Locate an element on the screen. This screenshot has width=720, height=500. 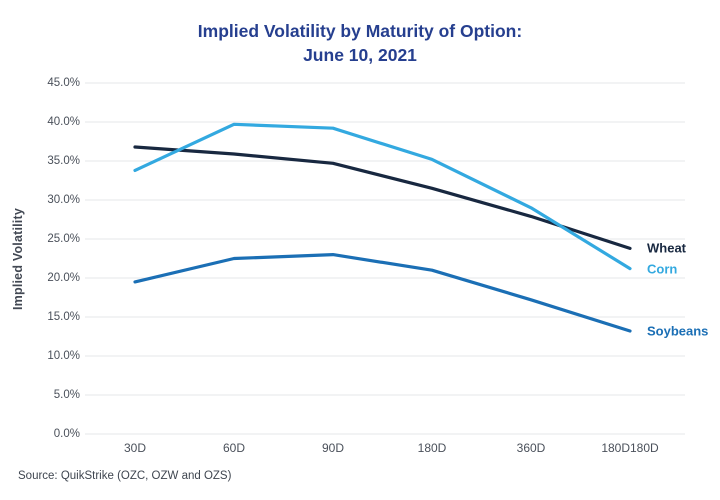
series-line-soybeans is located at coordinates (382, 293).